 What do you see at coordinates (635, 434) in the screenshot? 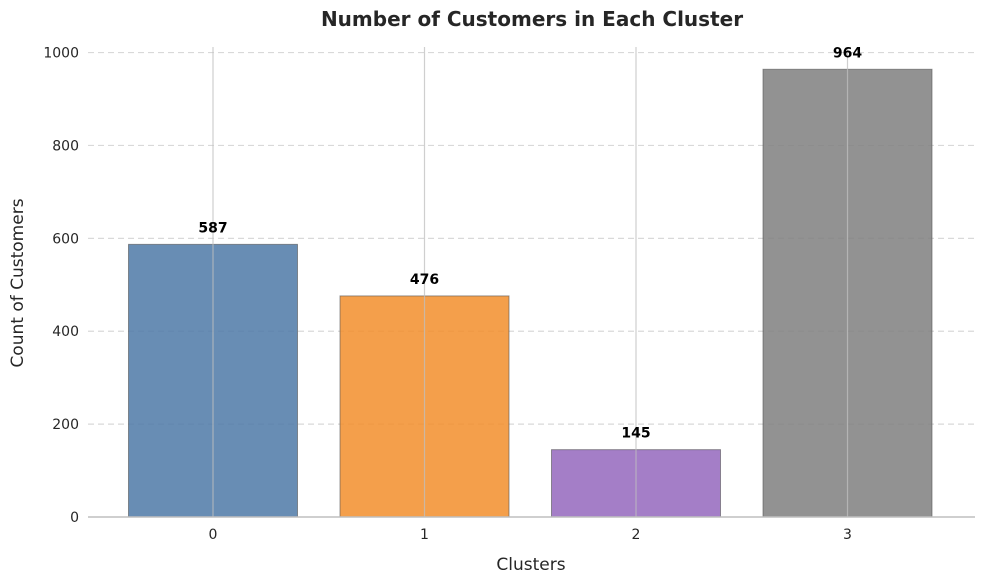
I see `bar-value-label: 145` at bounding box center [635, 434].